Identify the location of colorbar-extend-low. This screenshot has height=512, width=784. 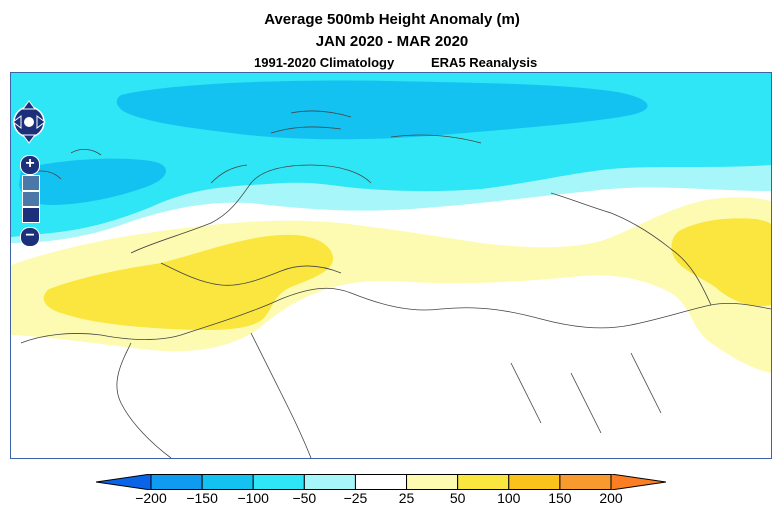
(124, 482).